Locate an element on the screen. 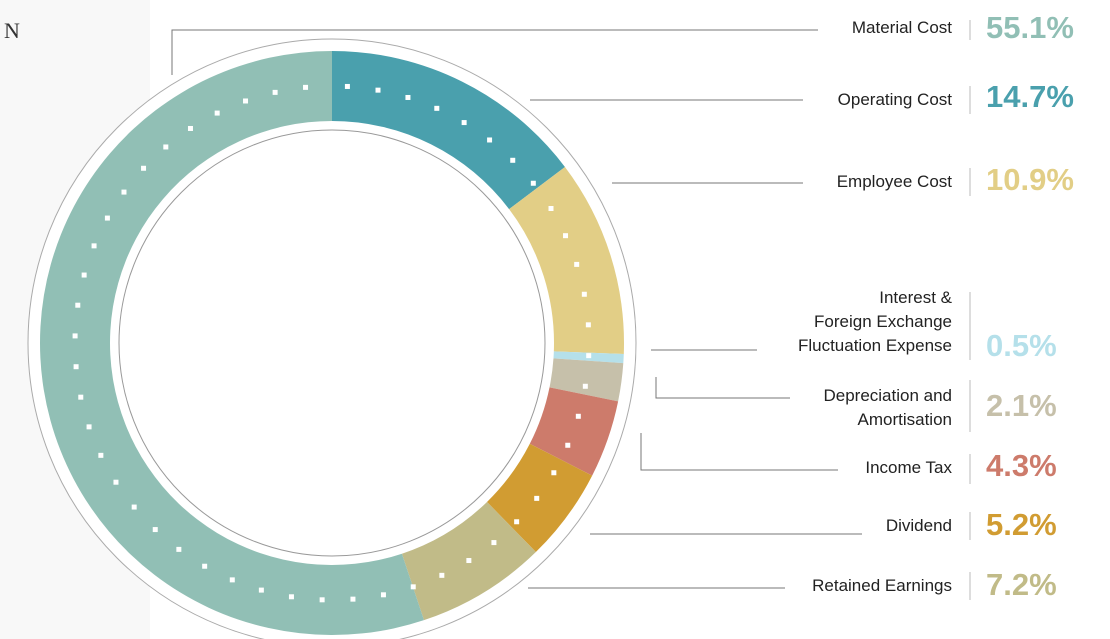 The image size is (1110, 639). value-label: 0.5% is located at coordinates (1021, 345).